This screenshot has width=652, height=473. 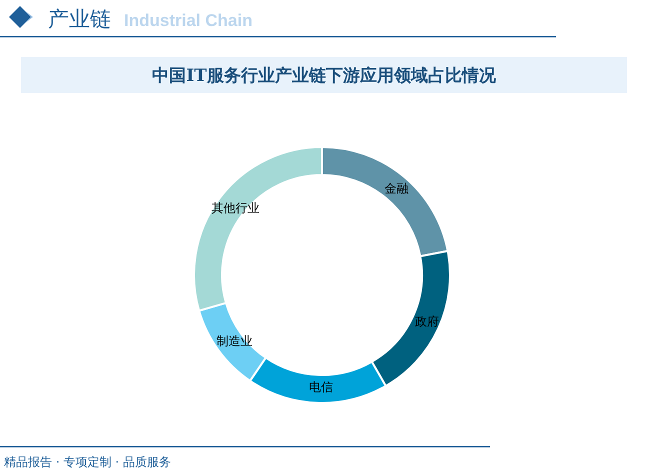 What do you see at coordinates (396, 189) in the screenshot?
I see `slice-label: 金融` at bounding box center [396, 189].